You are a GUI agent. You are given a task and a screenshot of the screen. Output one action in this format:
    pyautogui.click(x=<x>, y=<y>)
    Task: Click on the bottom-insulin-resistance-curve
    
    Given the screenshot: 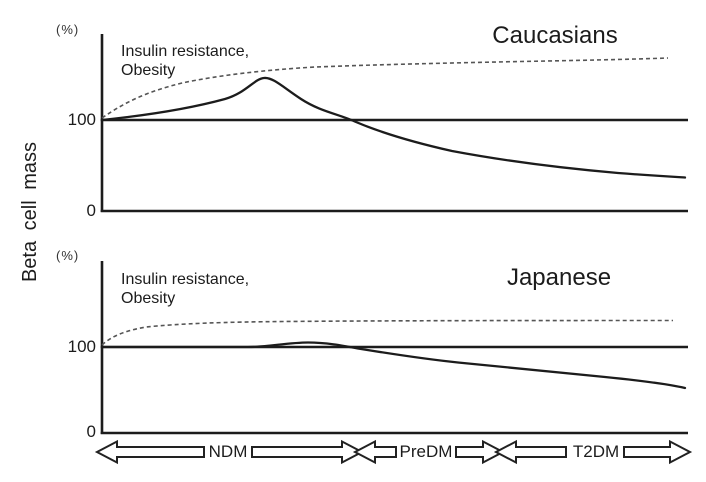 What is the action you would take?
    pyautogui.click(x=387, y=332)
    